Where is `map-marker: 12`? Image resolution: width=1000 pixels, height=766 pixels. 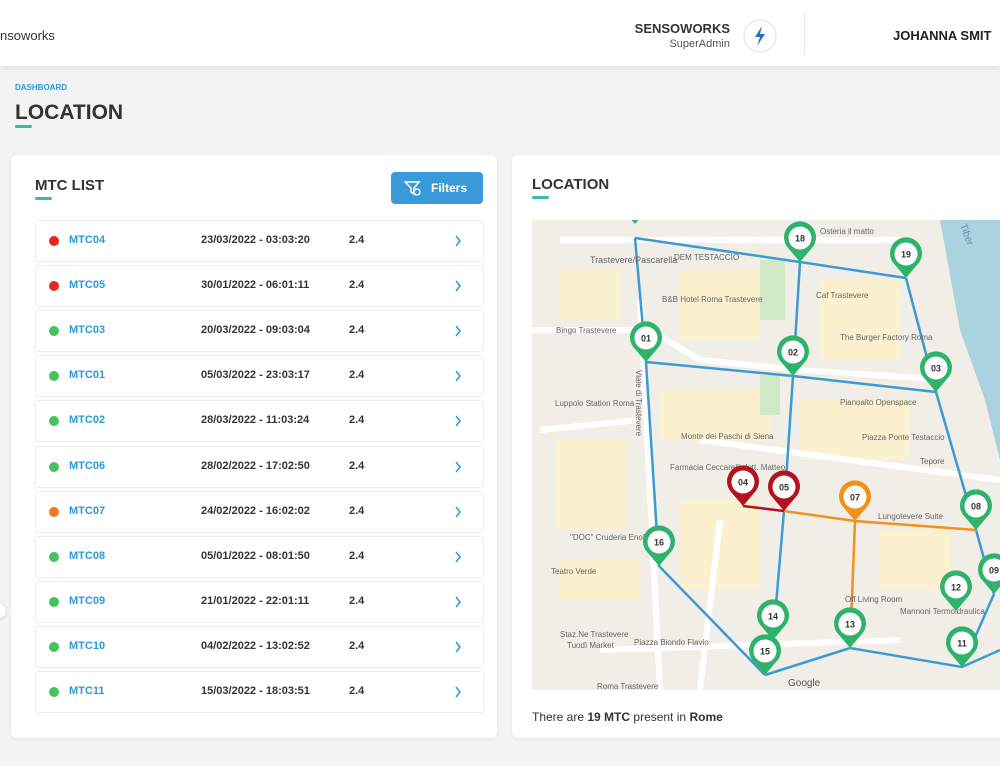
map-marker: 12 is located at coordinates (956, 590).